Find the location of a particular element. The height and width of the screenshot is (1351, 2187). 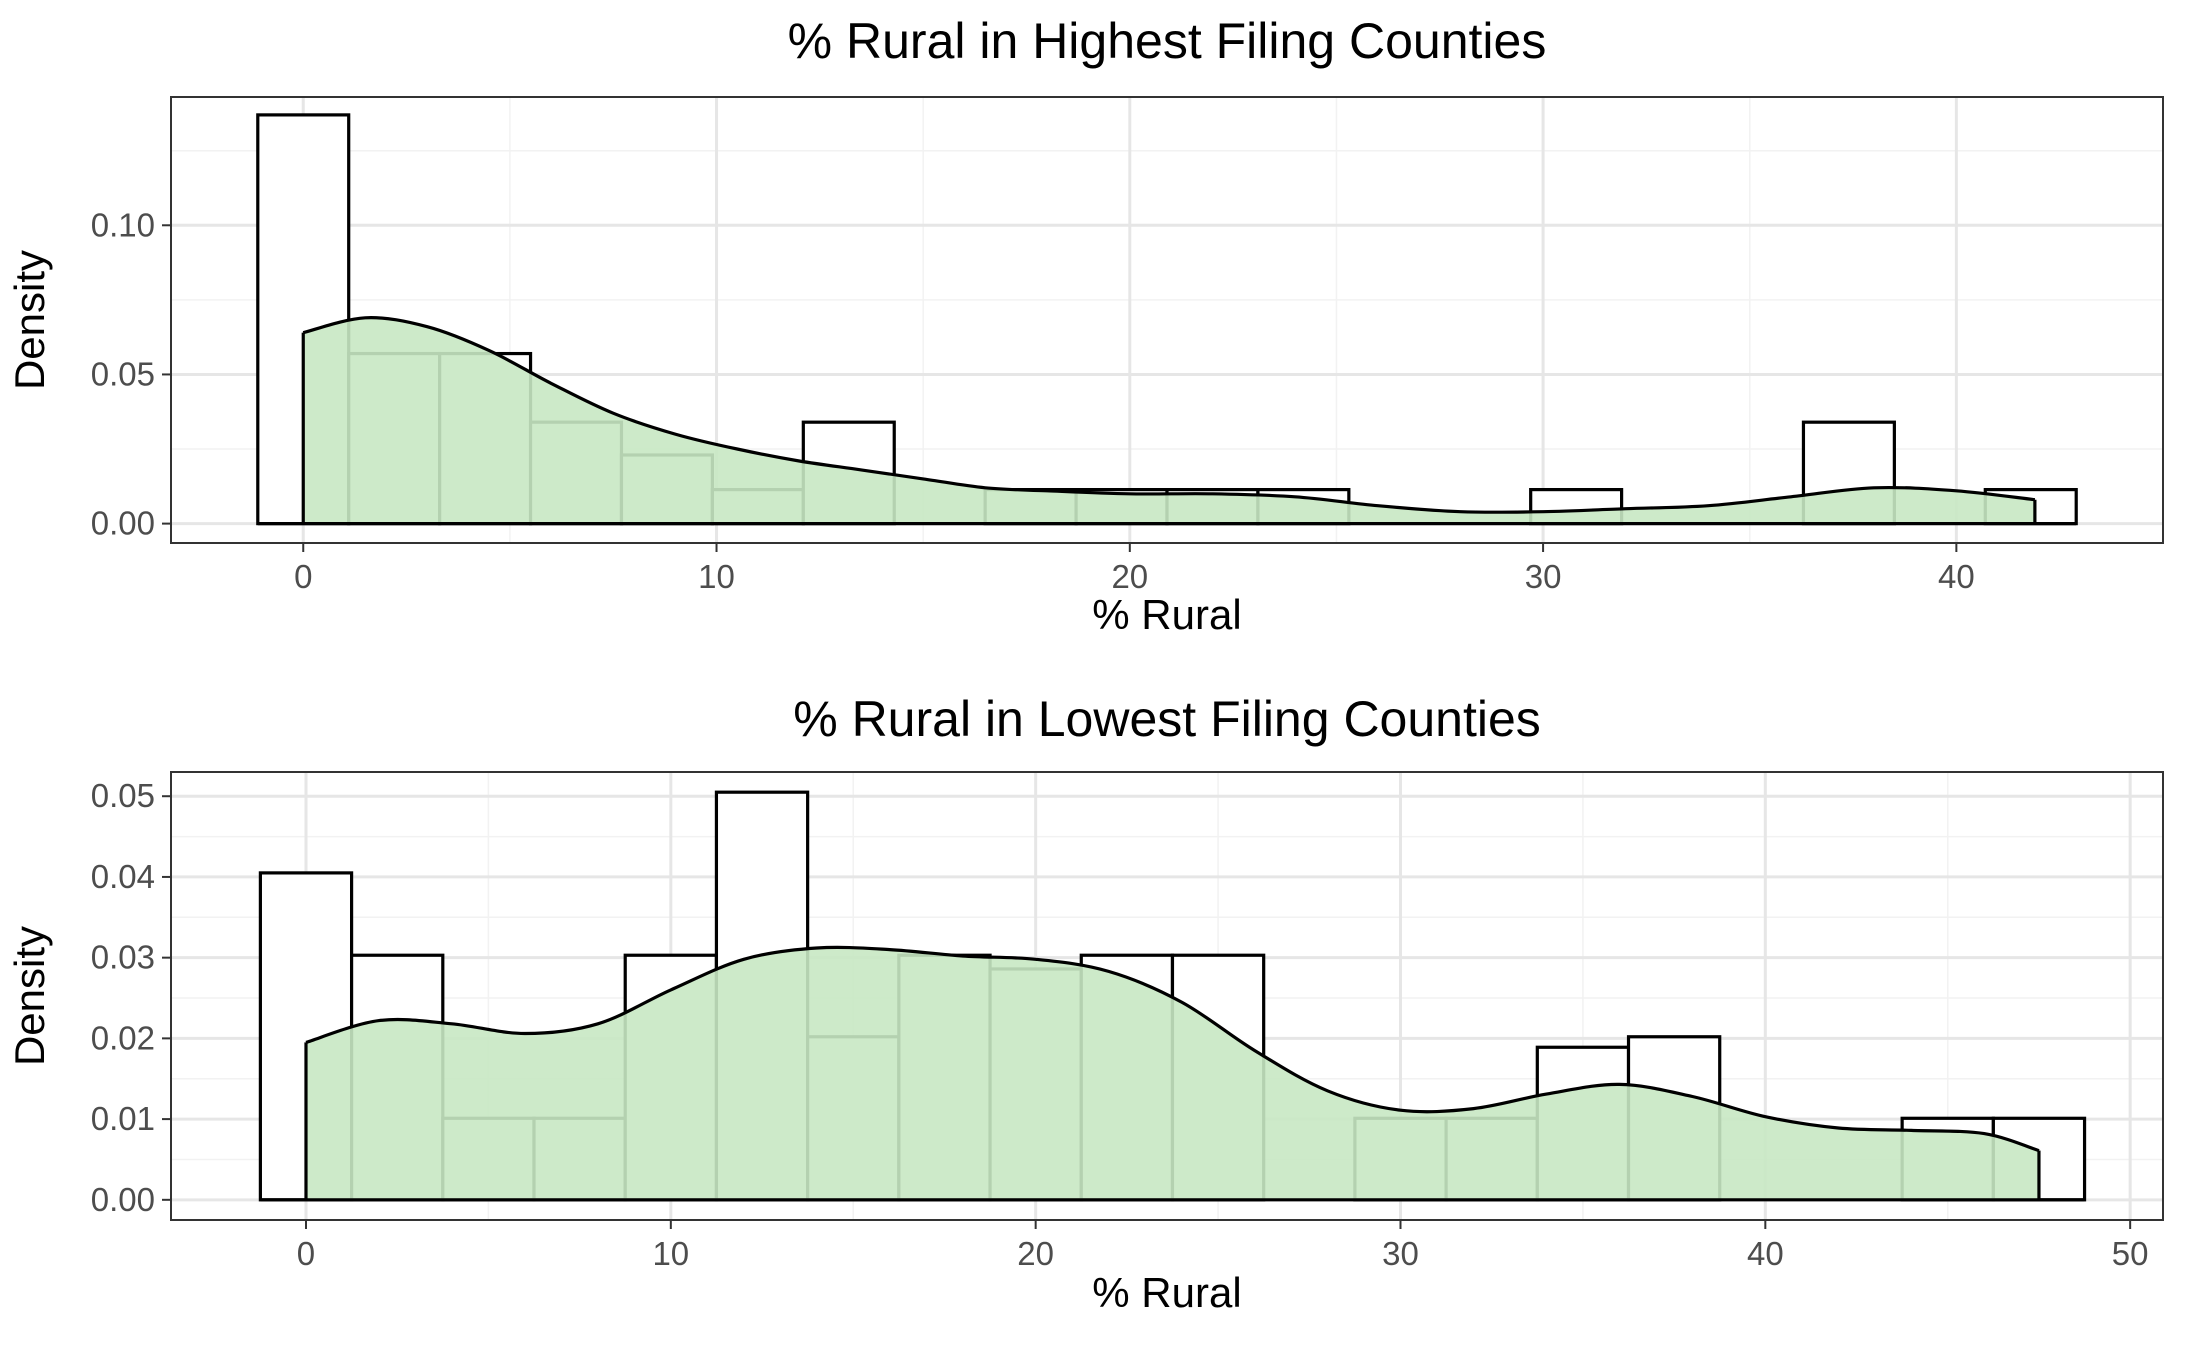

chart-title: % Rural in Lowest Filing Counties is located at coordinates (1167, 719).